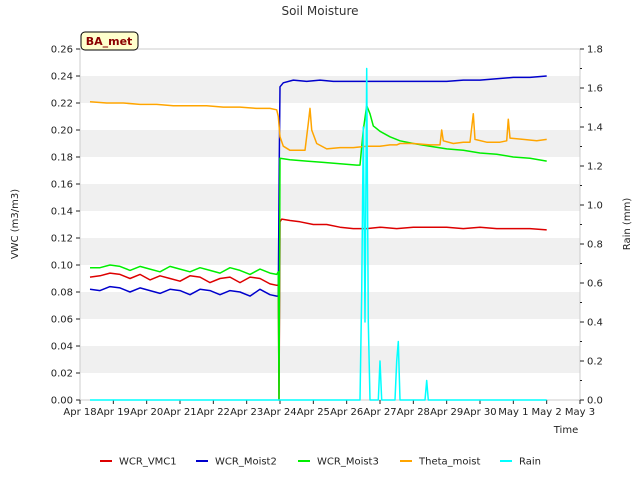  I want to click on y2-tick-label: 1.0, so click(595, 206).